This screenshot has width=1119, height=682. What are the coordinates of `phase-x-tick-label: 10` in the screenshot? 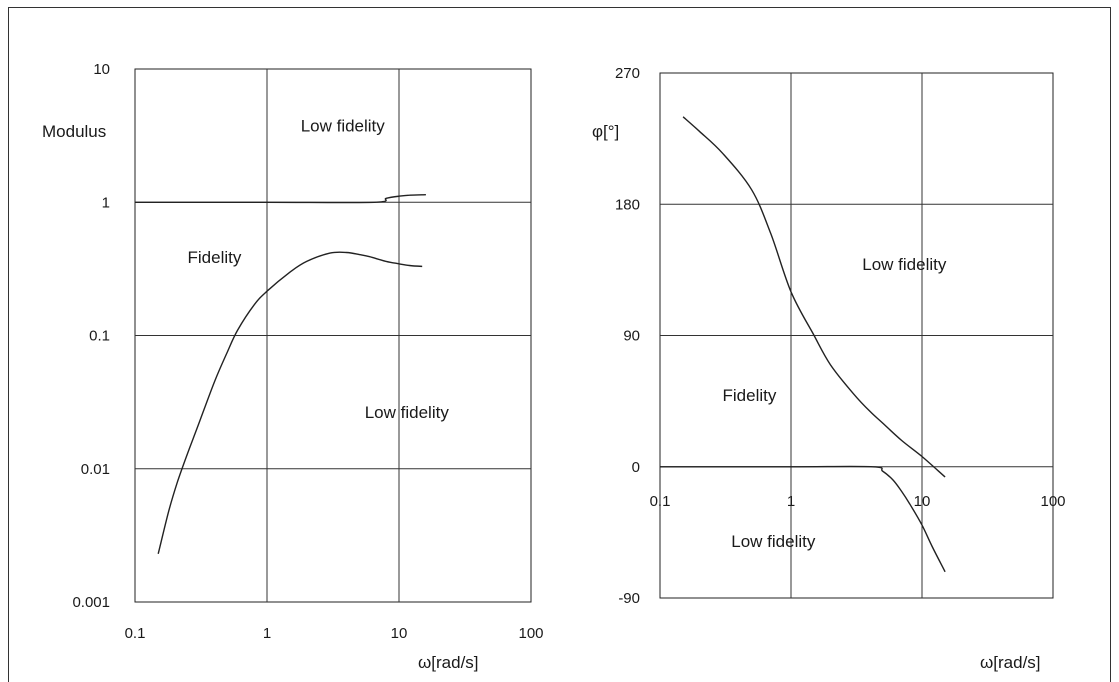 It's located at (922, 501).